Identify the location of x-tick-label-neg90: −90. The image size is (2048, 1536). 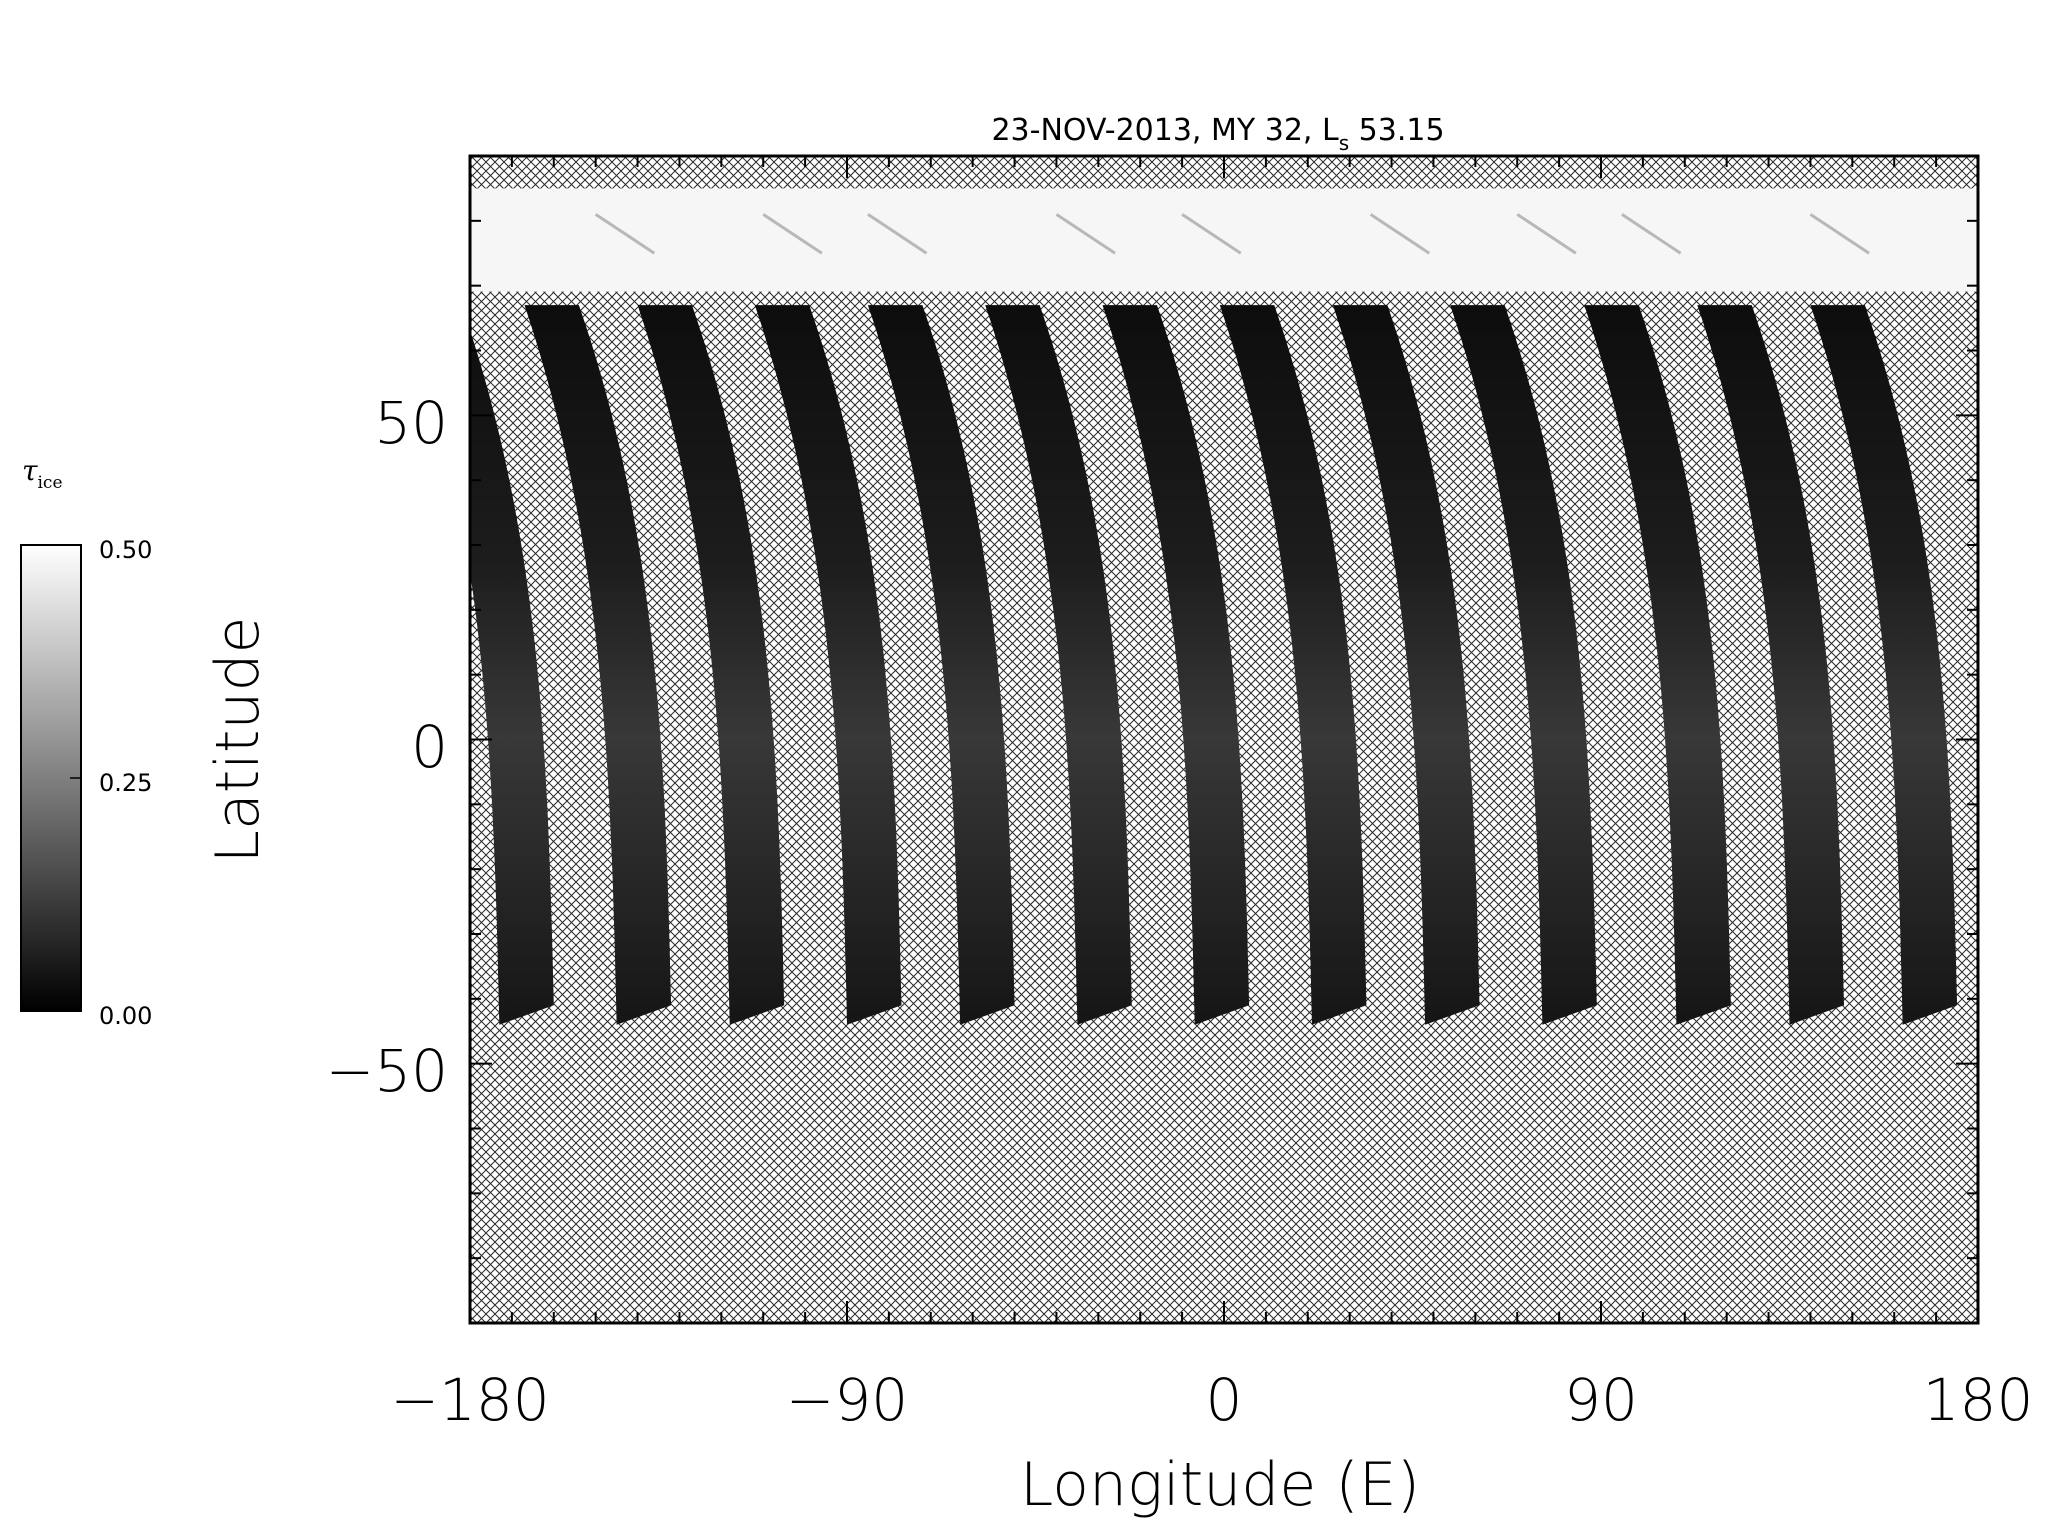
(847, 1400).